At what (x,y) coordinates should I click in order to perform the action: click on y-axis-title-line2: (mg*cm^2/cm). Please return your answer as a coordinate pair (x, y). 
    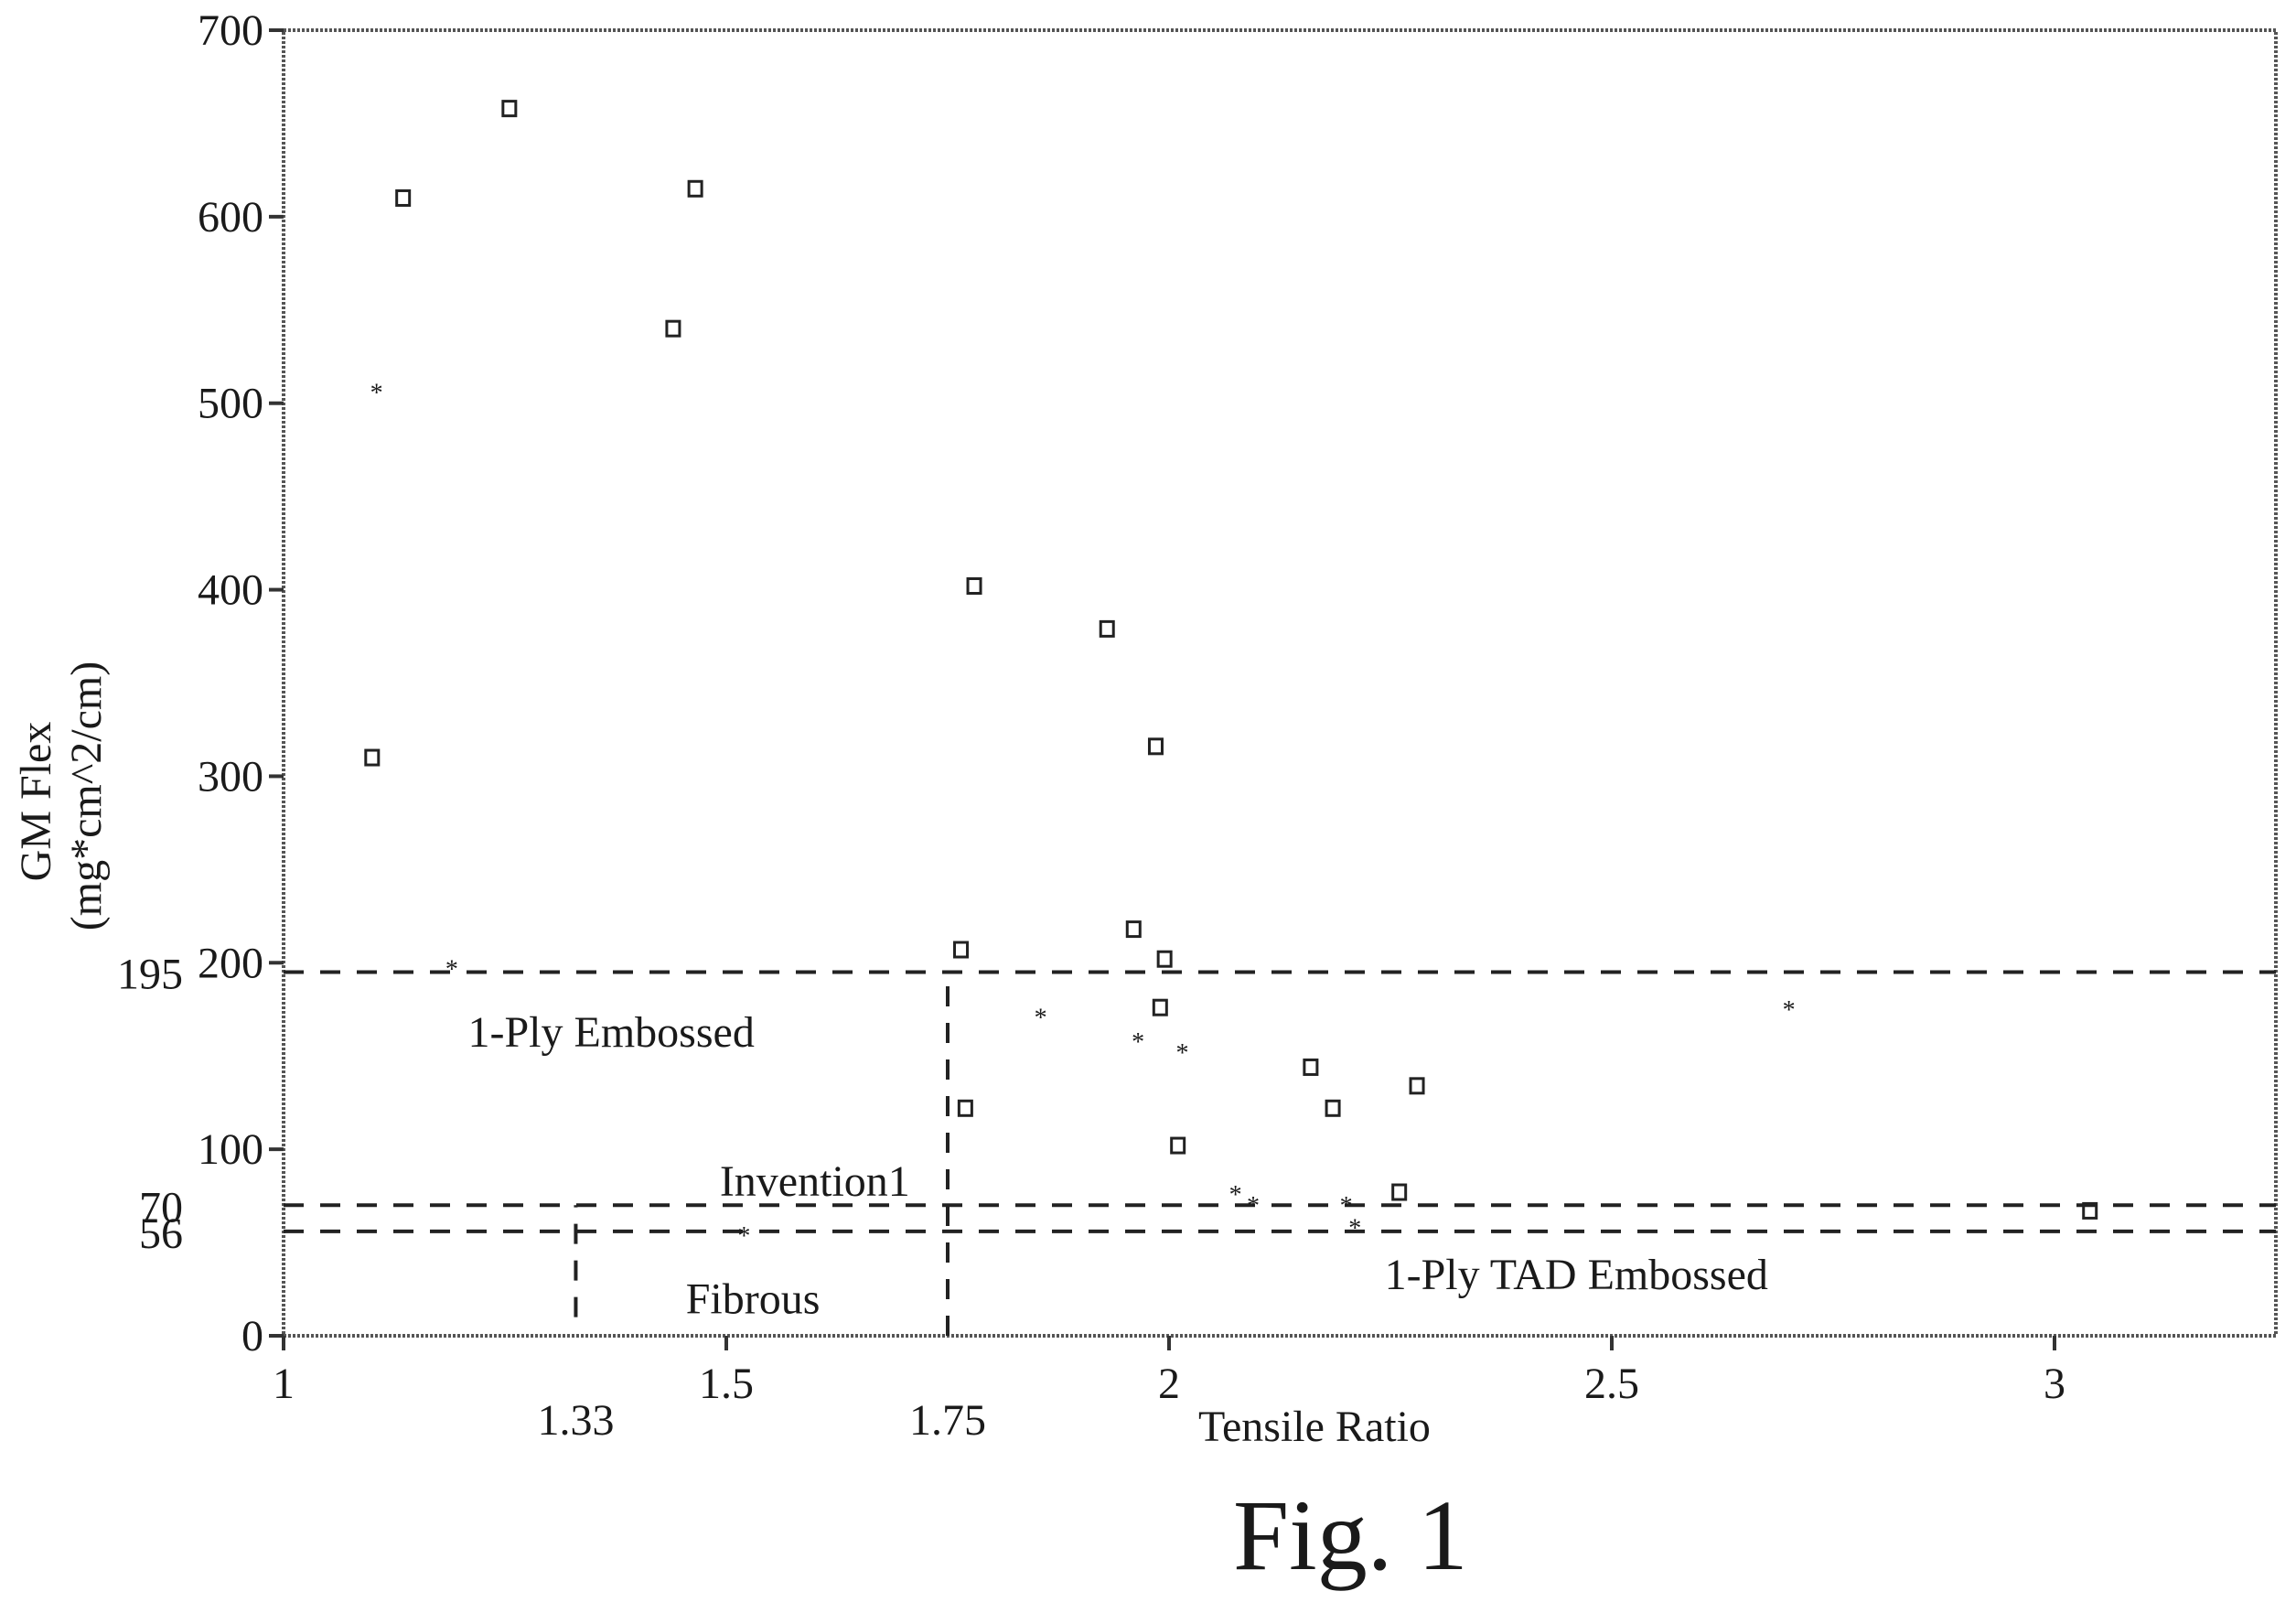
    Looking at the image, I should click on (86, 795).